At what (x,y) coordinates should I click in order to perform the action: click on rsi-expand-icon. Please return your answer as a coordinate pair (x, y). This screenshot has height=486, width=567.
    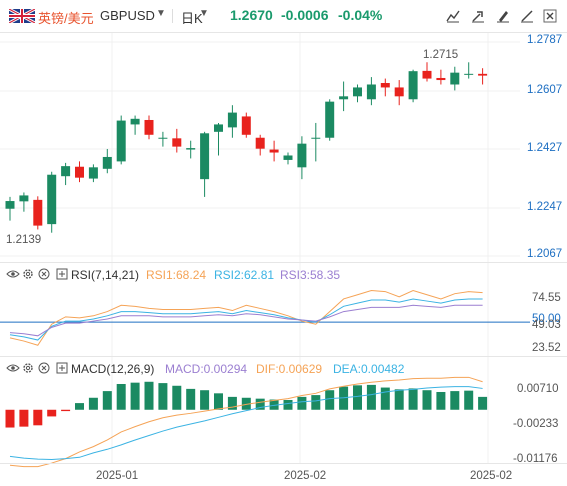
    Looking at the image, I should click on (62, 274).